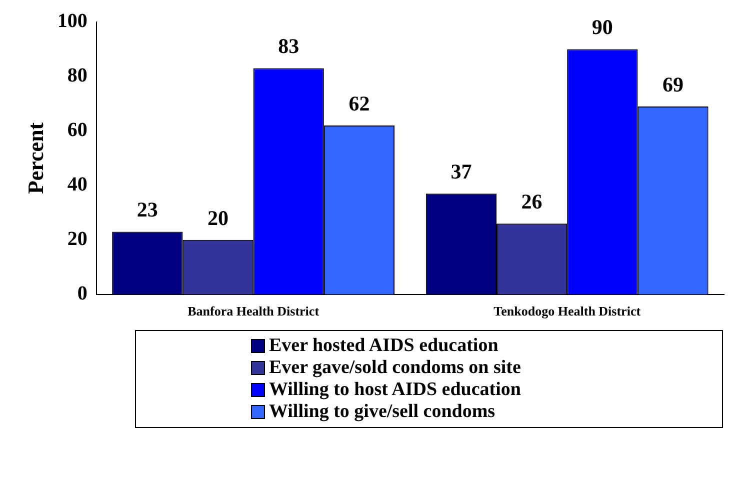  What do you see at coordinates (77, 185) in the screenshot?
I see `y-tick-label: 40` at bounding box center [77, 185].